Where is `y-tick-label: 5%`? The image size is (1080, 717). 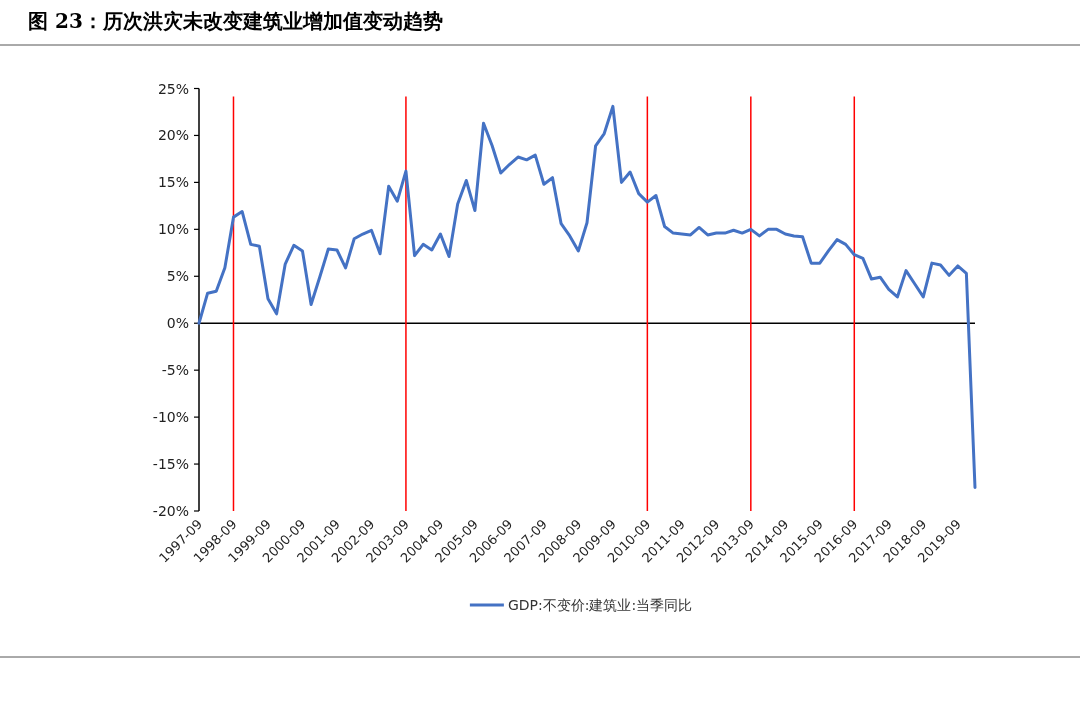 y-tick-label: 5% is located at coordinates (177, 276).